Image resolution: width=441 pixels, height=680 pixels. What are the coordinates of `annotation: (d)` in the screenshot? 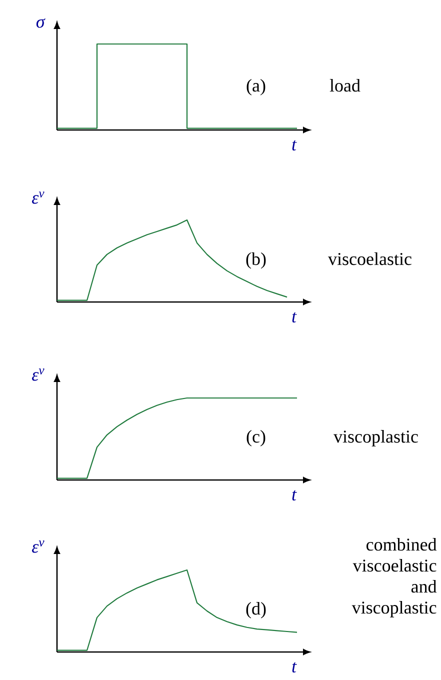 It's located at (256, 610).